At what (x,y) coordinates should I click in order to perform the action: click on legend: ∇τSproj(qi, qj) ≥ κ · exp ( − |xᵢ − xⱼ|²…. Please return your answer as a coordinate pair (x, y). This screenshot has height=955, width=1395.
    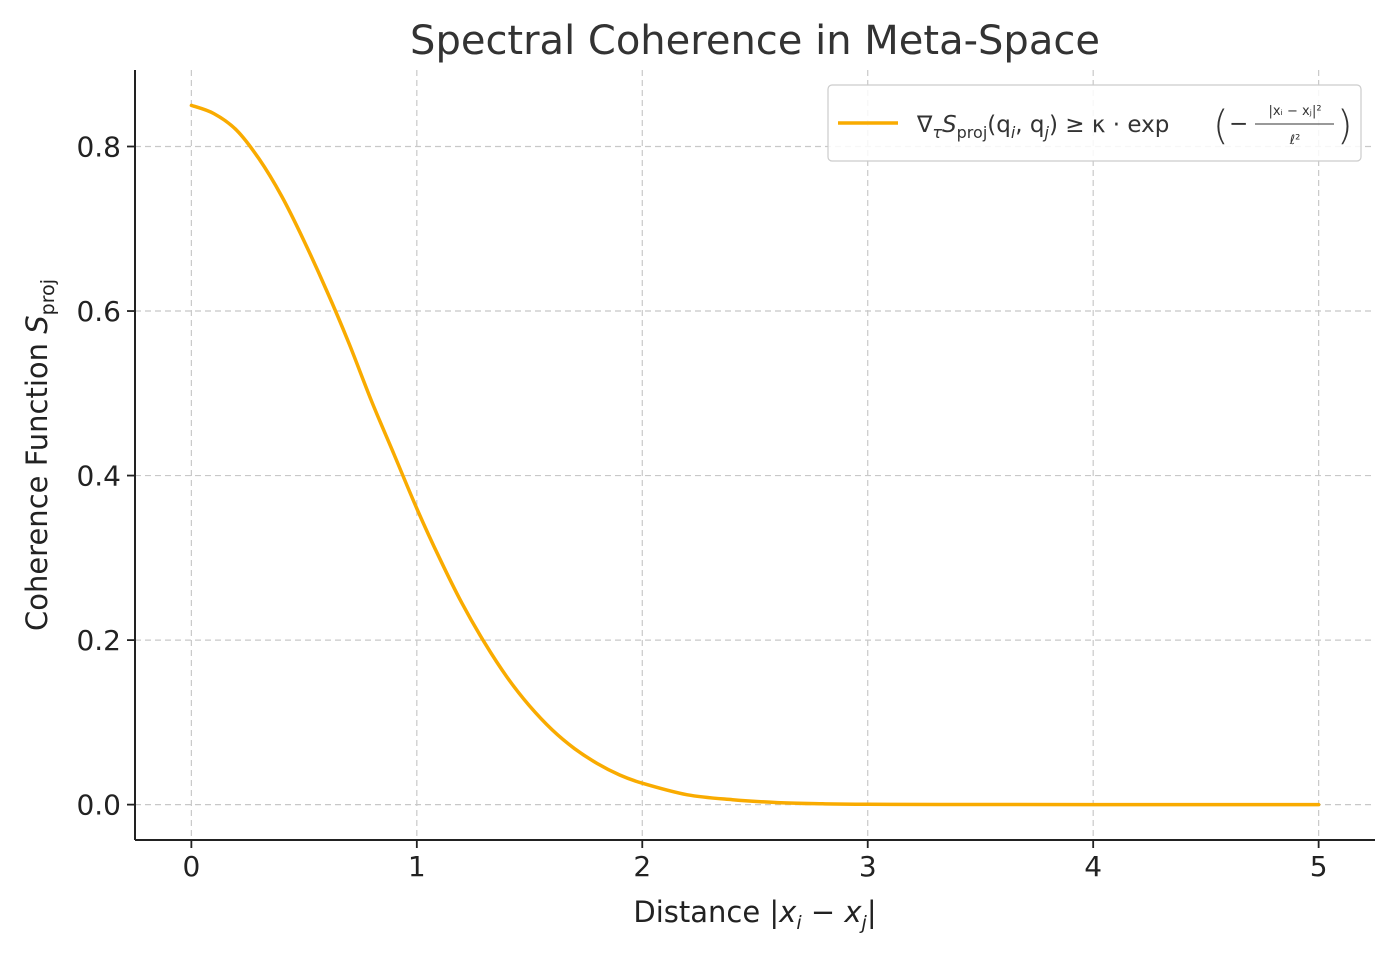
    Looking at the image, I should click on (1094, 123).